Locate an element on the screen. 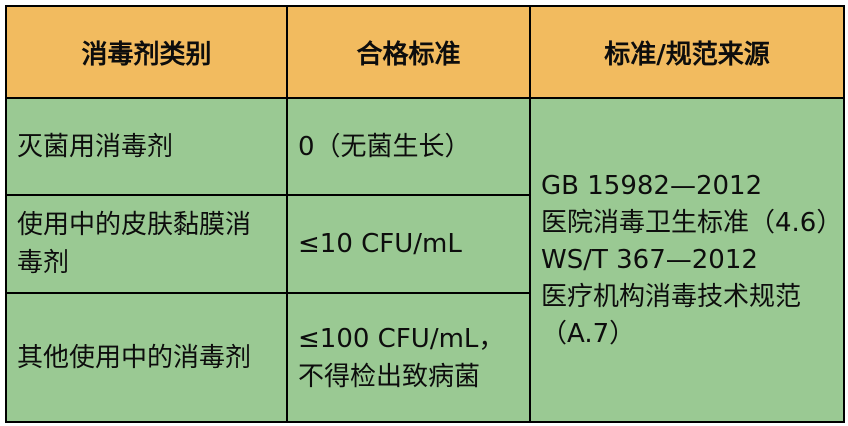  cell-text: 不得检出致病菌 is located at coordinates (389, 376).